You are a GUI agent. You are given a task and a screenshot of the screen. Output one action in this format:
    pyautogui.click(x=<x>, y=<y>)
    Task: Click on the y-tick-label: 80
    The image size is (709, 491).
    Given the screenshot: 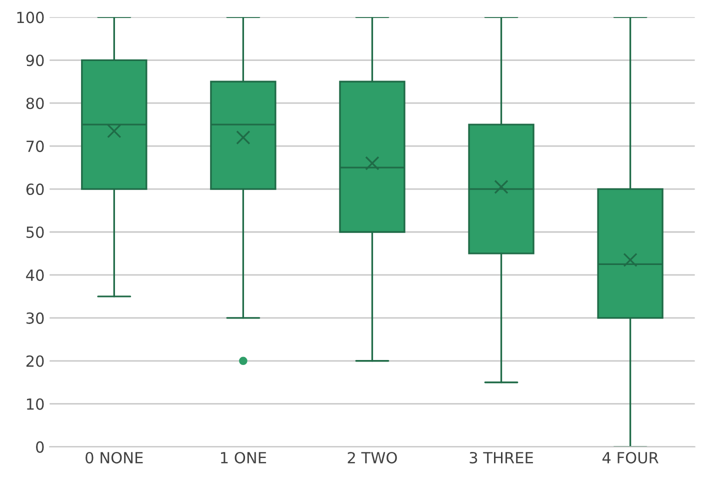 What is the action you would take?
    pyautogui.click(x=35, y=104)
    